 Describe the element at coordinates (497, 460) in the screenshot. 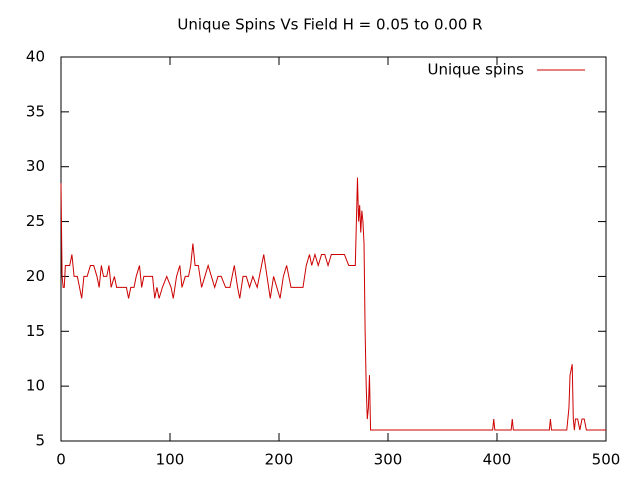

I see `x-tick-label: 400` at that location.